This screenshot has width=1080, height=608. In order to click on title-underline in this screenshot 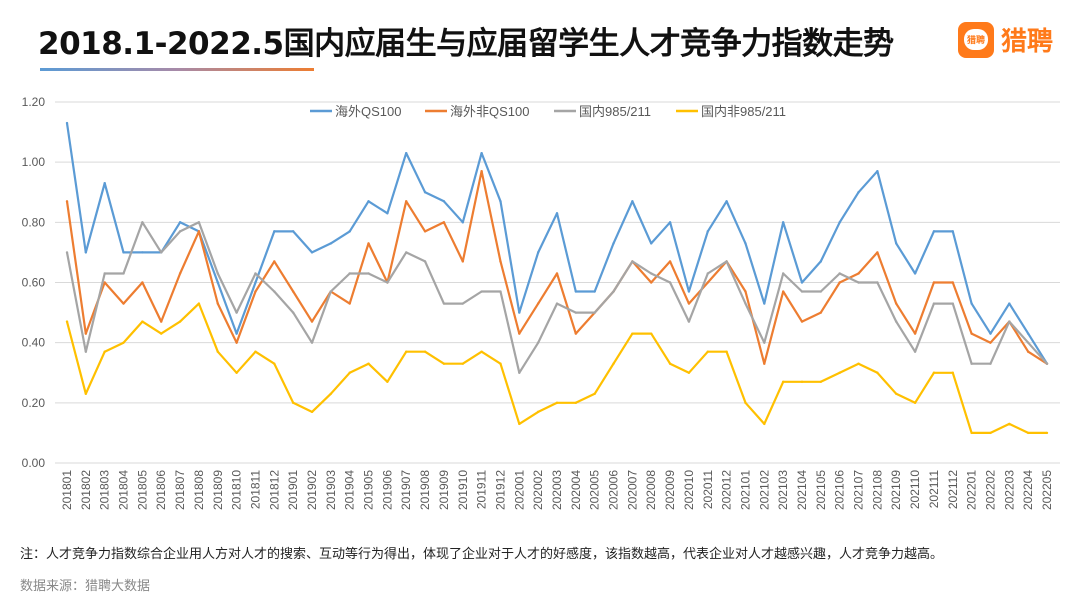, I will do `click(177, 69)`.